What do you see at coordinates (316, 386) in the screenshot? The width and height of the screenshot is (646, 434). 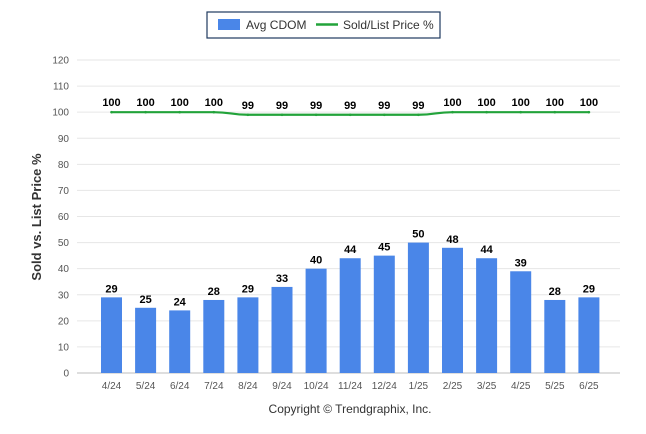 I see `x-tick-label: 10/24` at bounding box center [316, 386].